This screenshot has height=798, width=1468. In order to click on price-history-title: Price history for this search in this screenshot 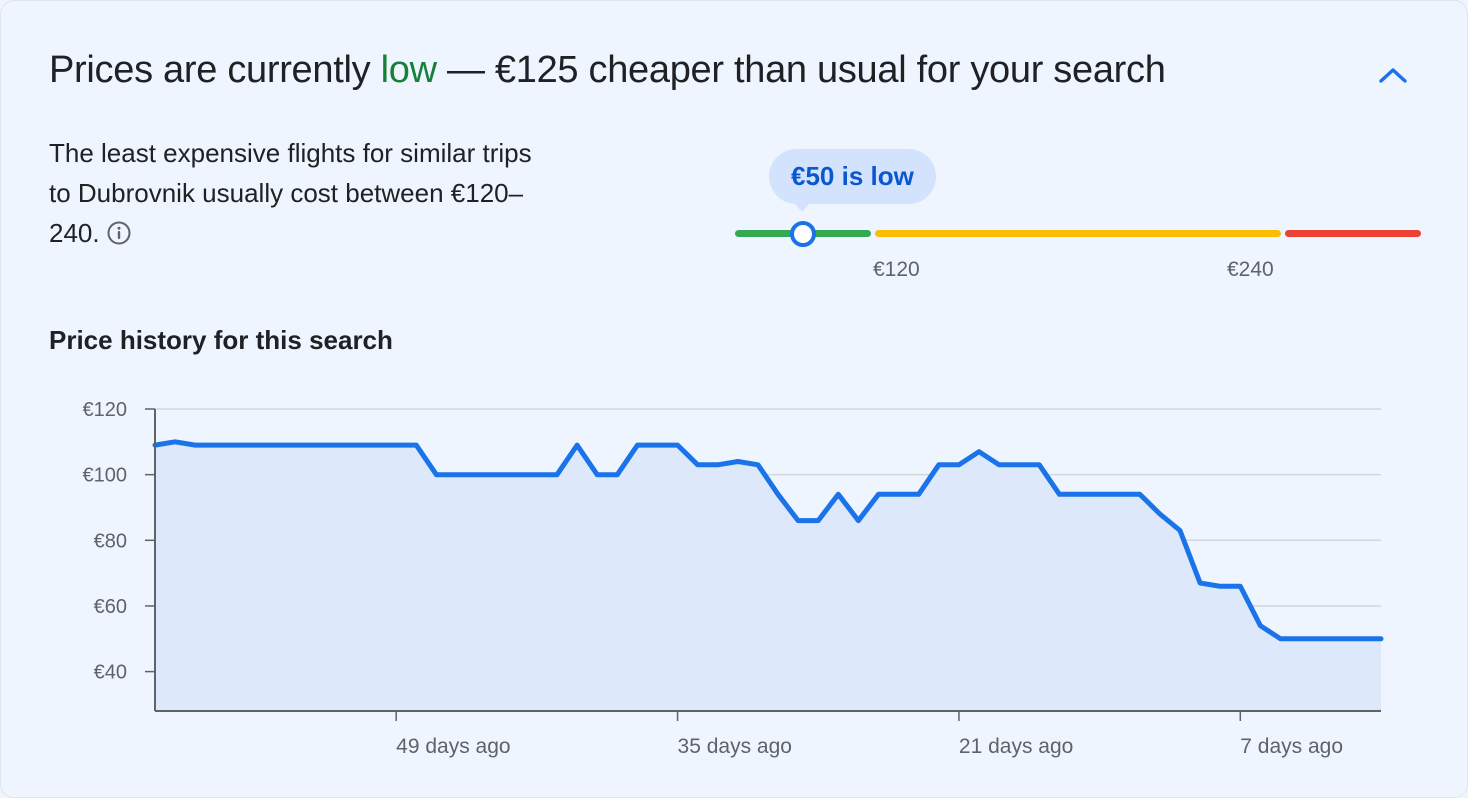, I will do `click(221, 340)`.